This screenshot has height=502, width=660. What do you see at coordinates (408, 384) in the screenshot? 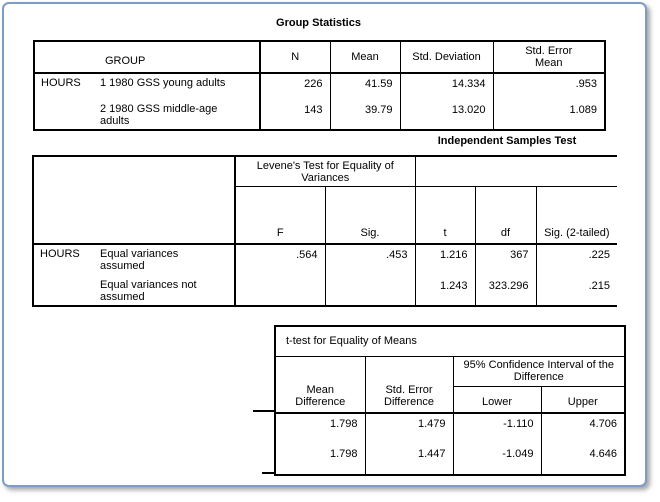
I see `std-error-difference-header-cell: Std. Error Difference` at bounding box center [408, 384].